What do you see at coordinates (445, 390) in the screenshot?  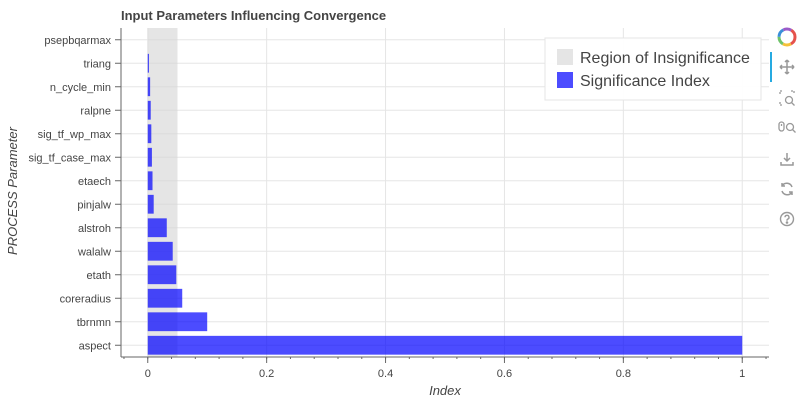 I see `x-axis-title: Index` at bounding box center [445, 390].